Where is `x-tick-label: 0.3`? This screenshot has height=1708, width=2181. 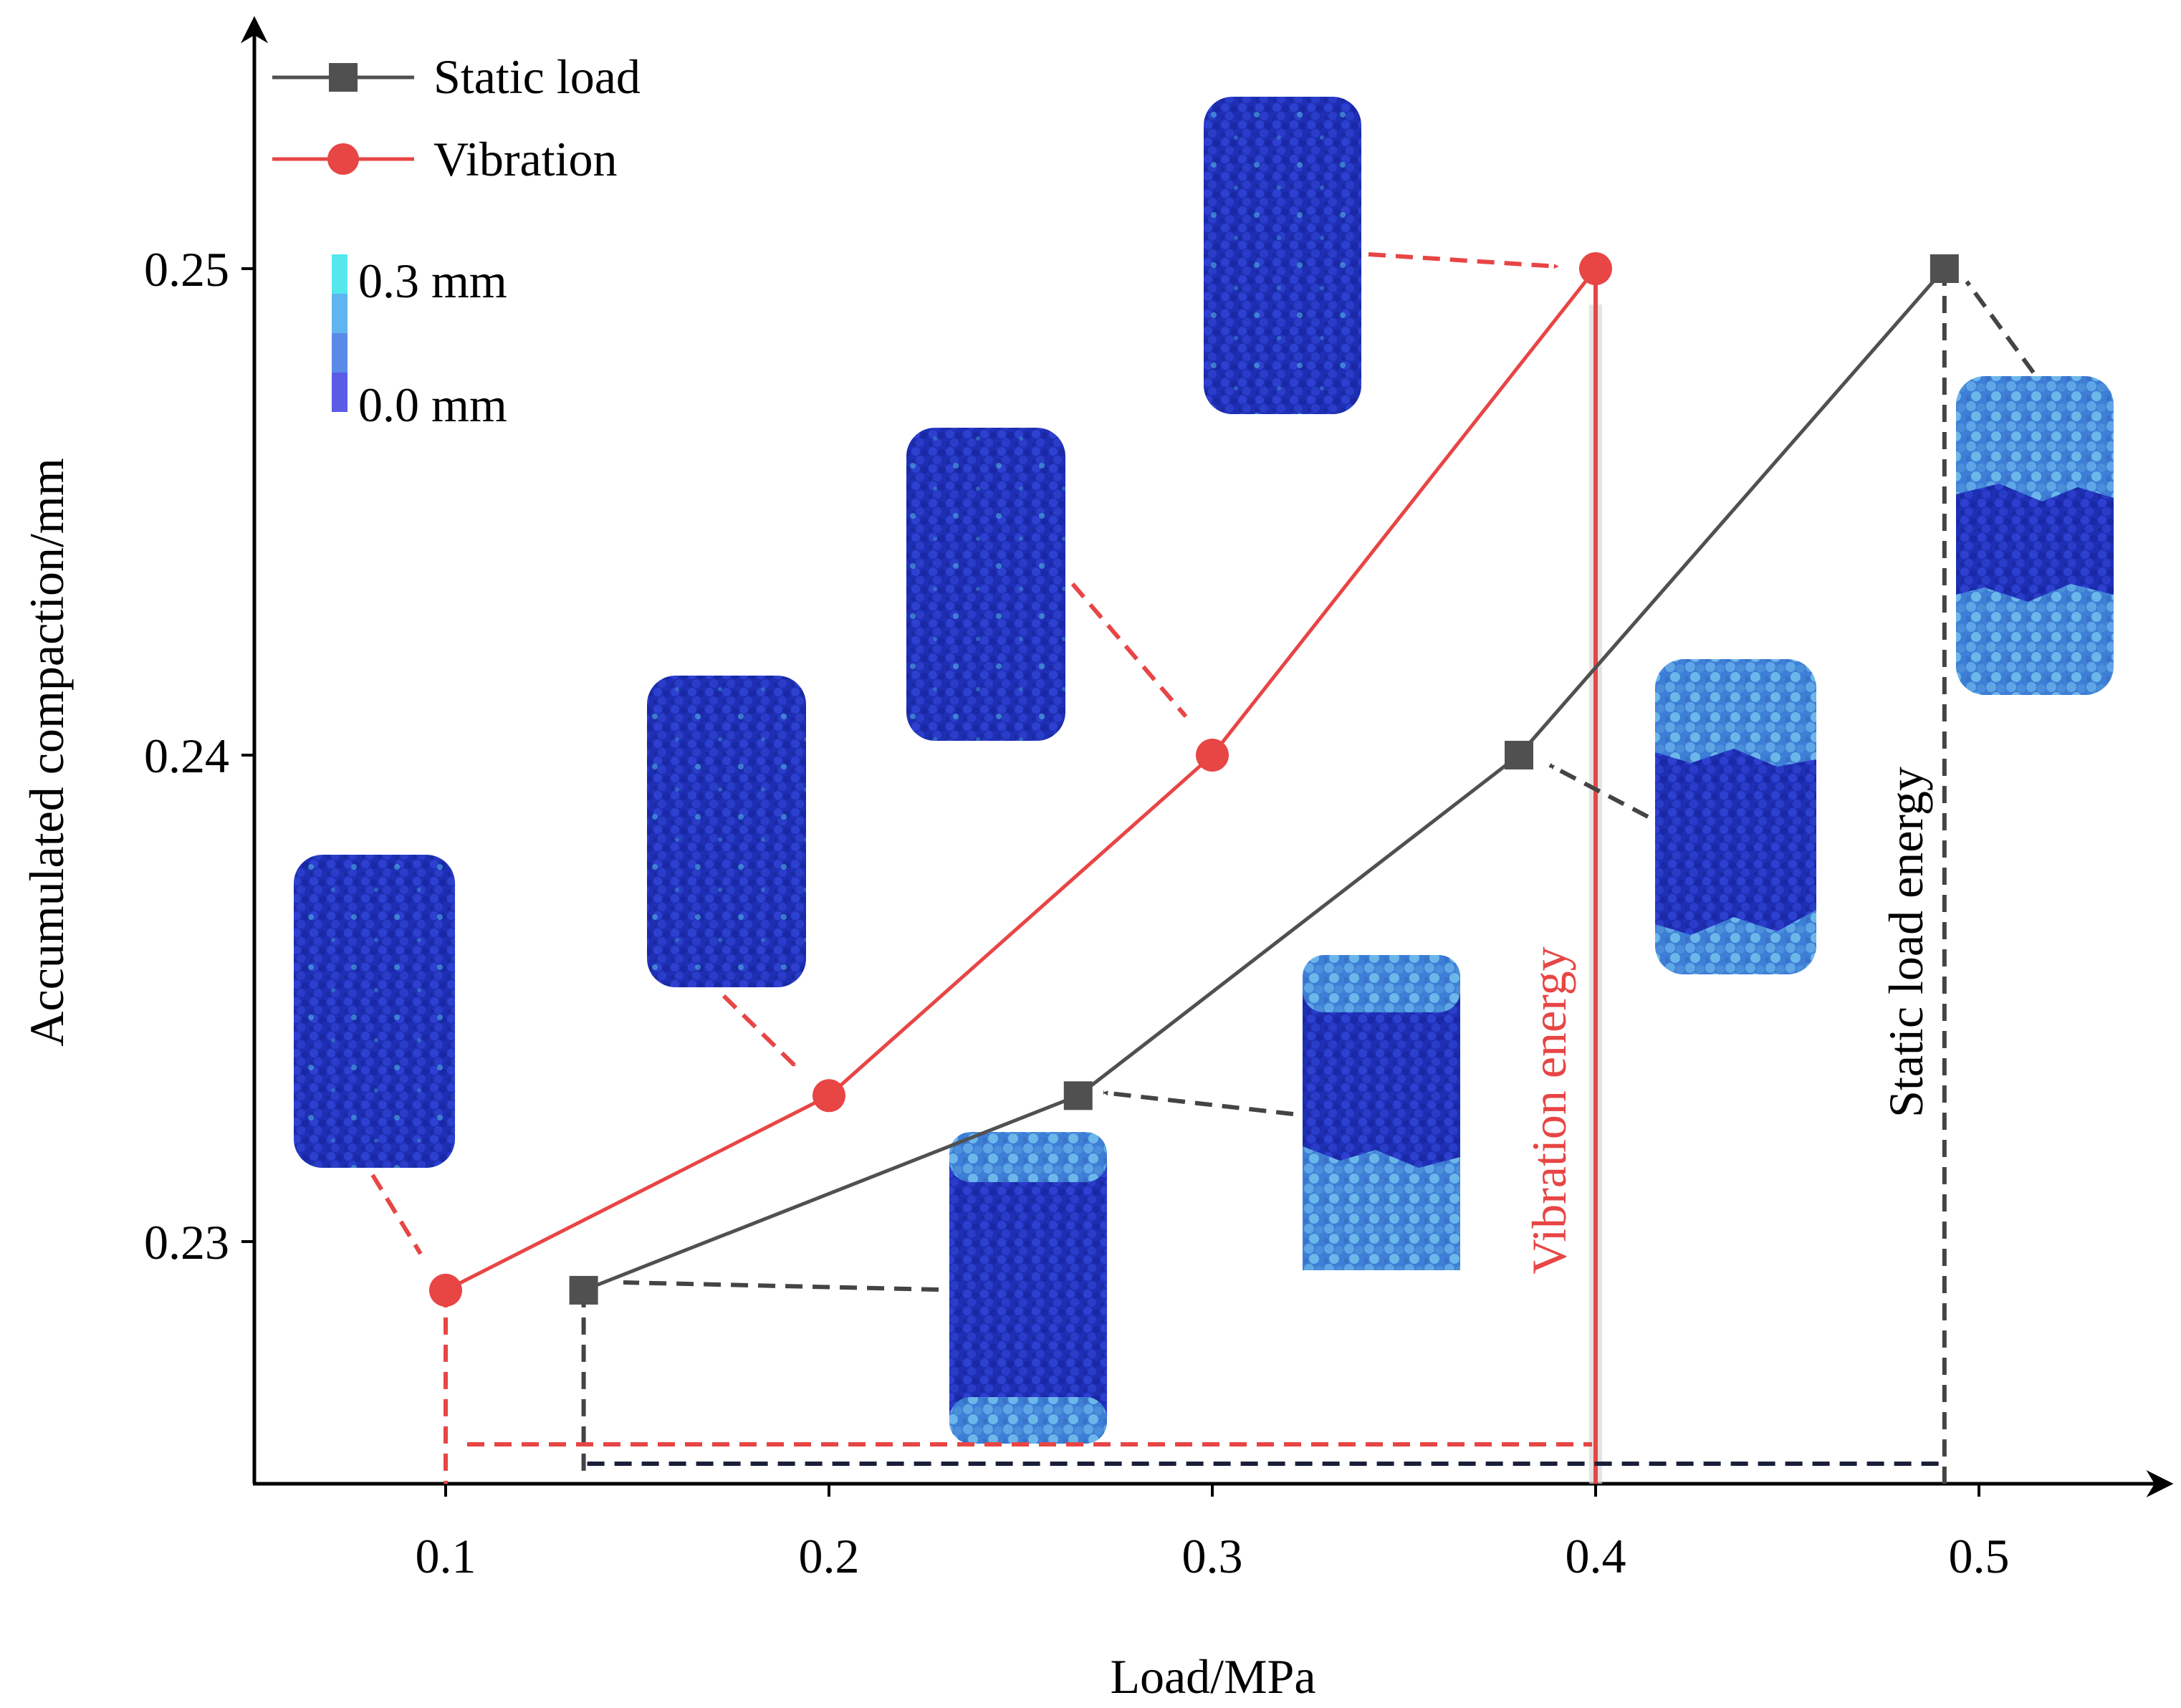 x-tick-label: 0.3 is located at coordinates (1212, 1556).